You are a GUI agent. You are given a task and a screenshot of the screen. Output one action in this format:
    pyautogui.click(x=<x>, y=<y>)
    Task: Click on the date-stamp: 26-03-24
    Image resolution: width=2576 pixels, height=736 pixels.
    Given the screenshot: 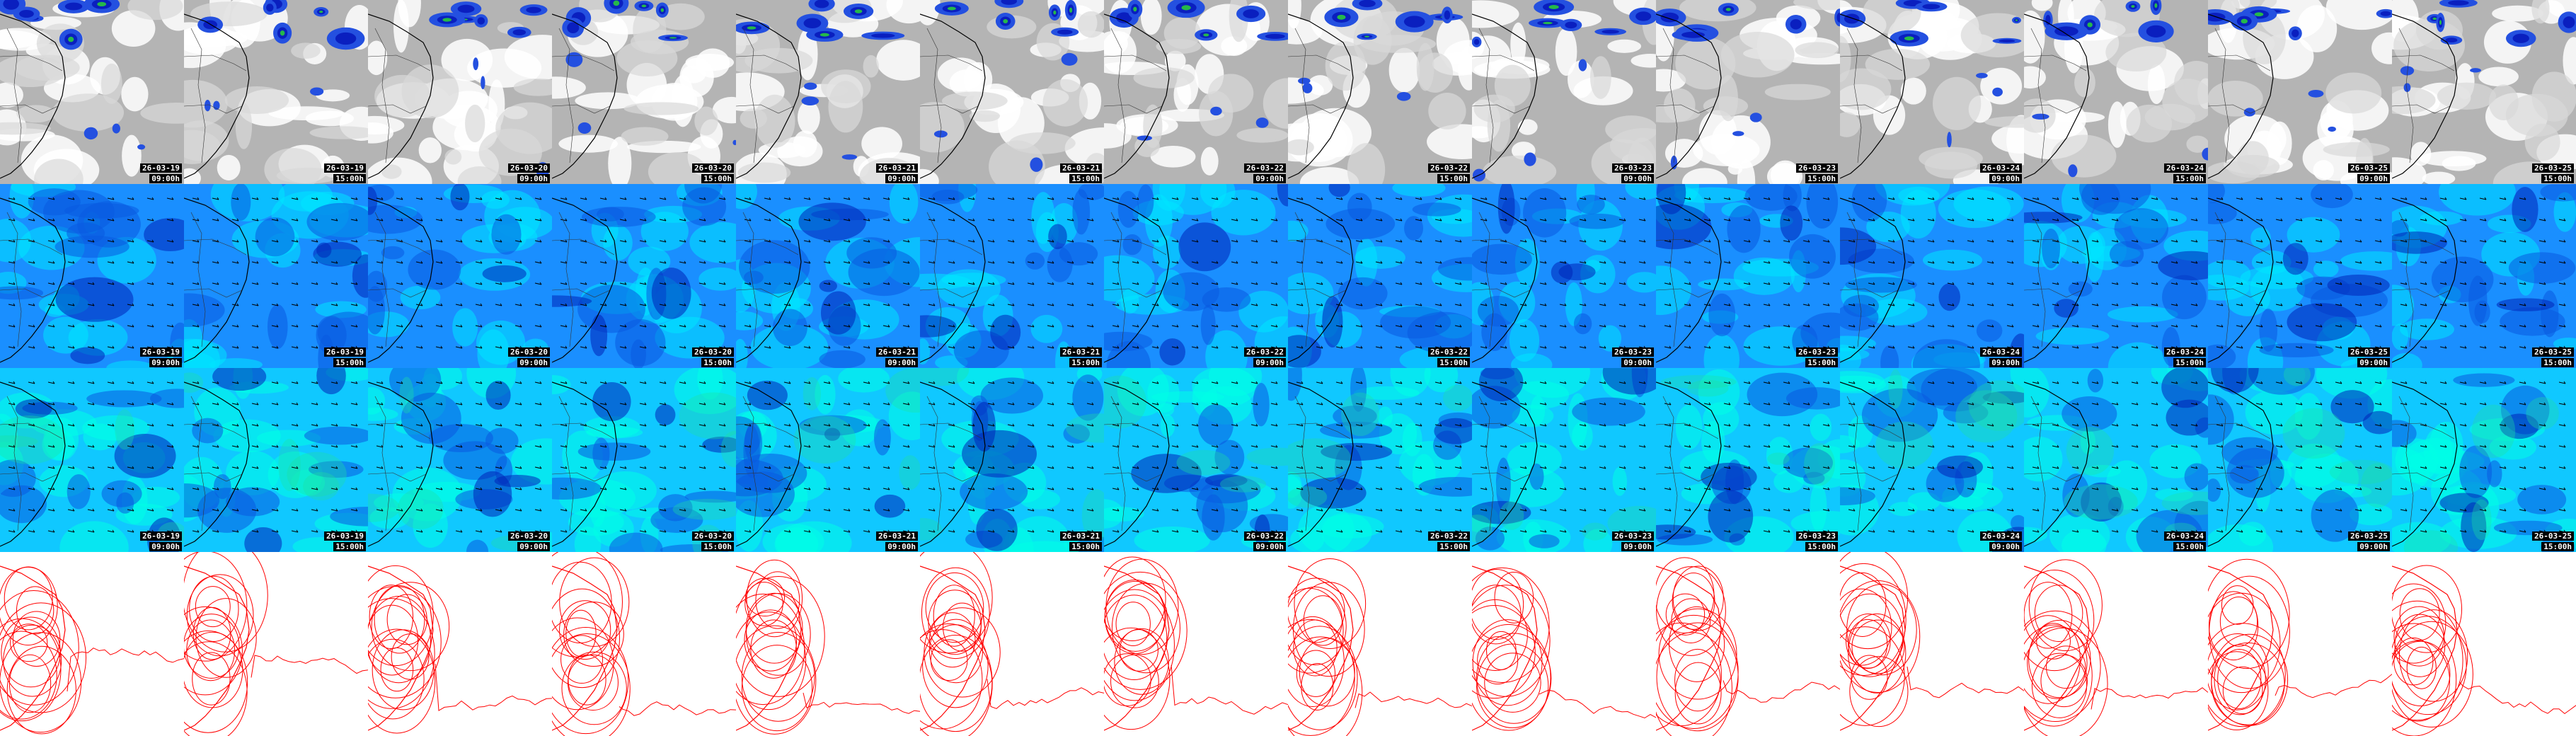 What is the action you would take?
    pyautogui.click(x=2185, y=352)
    